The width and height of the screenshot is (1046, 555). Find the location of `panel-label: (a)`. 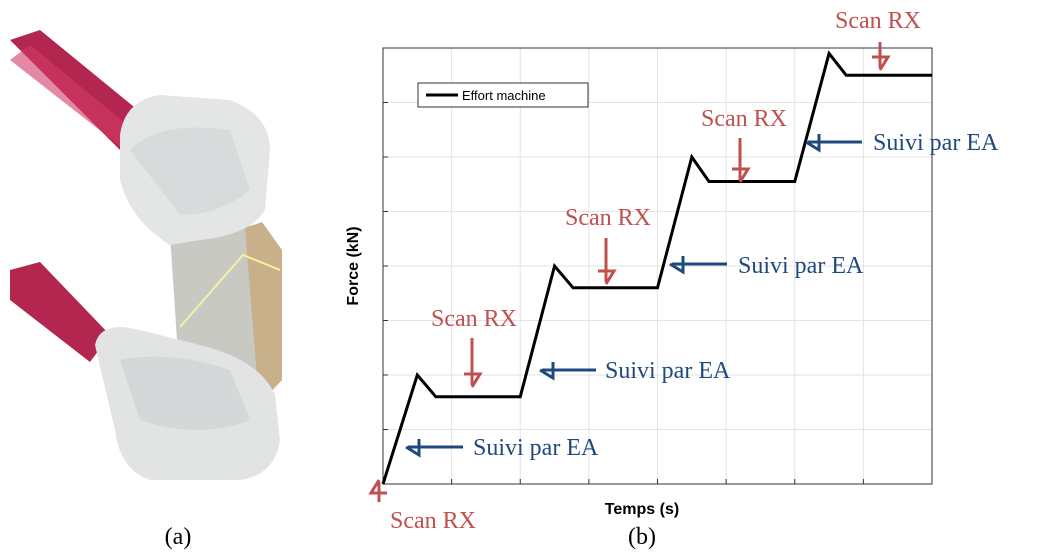

panel-label: (a) is located at coordinates (178, 537).